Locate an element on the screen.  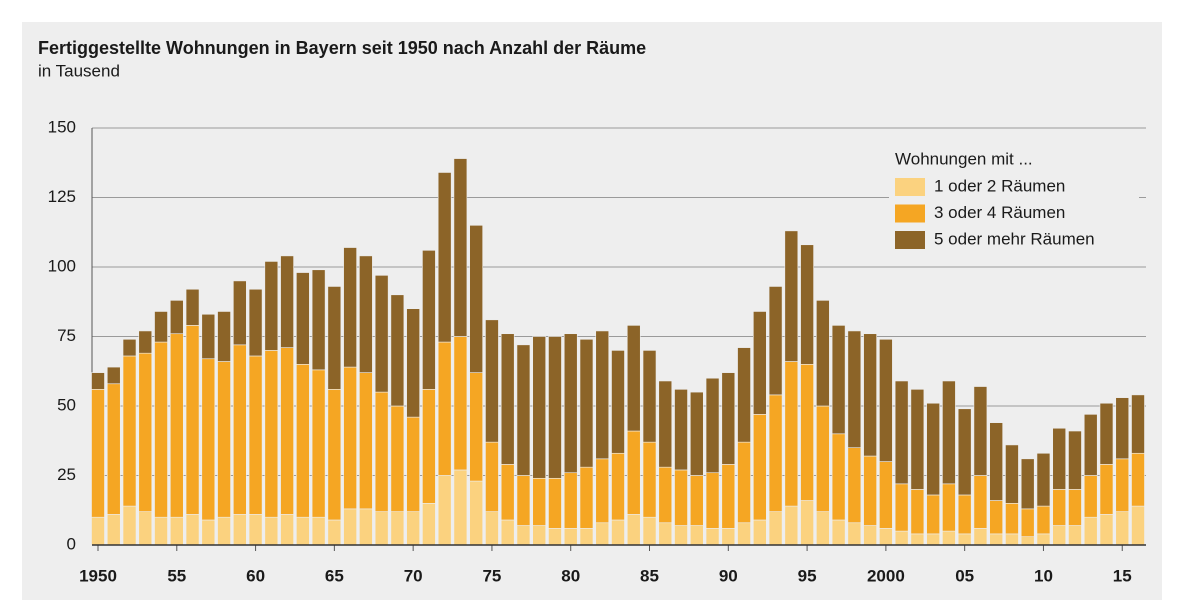
chart-subtitle: in Tausend is located at coordinates (79, 70).